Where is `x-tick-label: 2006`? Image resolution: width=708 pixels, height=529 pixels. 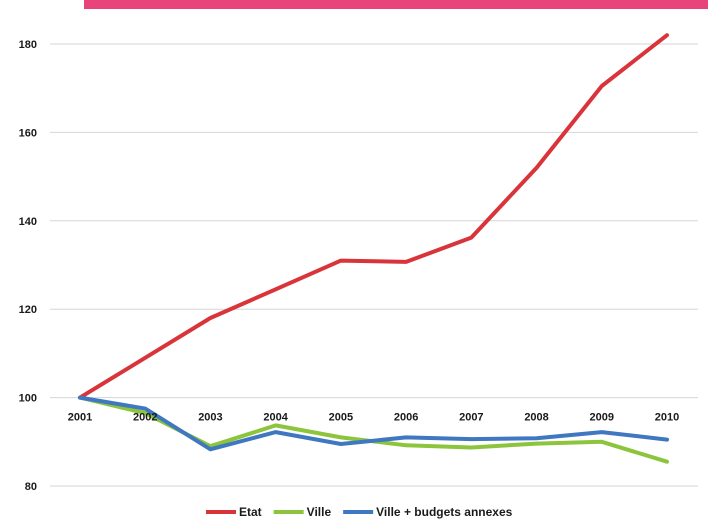
x-tick-label: 2006 is located at coordinates (406, 418).